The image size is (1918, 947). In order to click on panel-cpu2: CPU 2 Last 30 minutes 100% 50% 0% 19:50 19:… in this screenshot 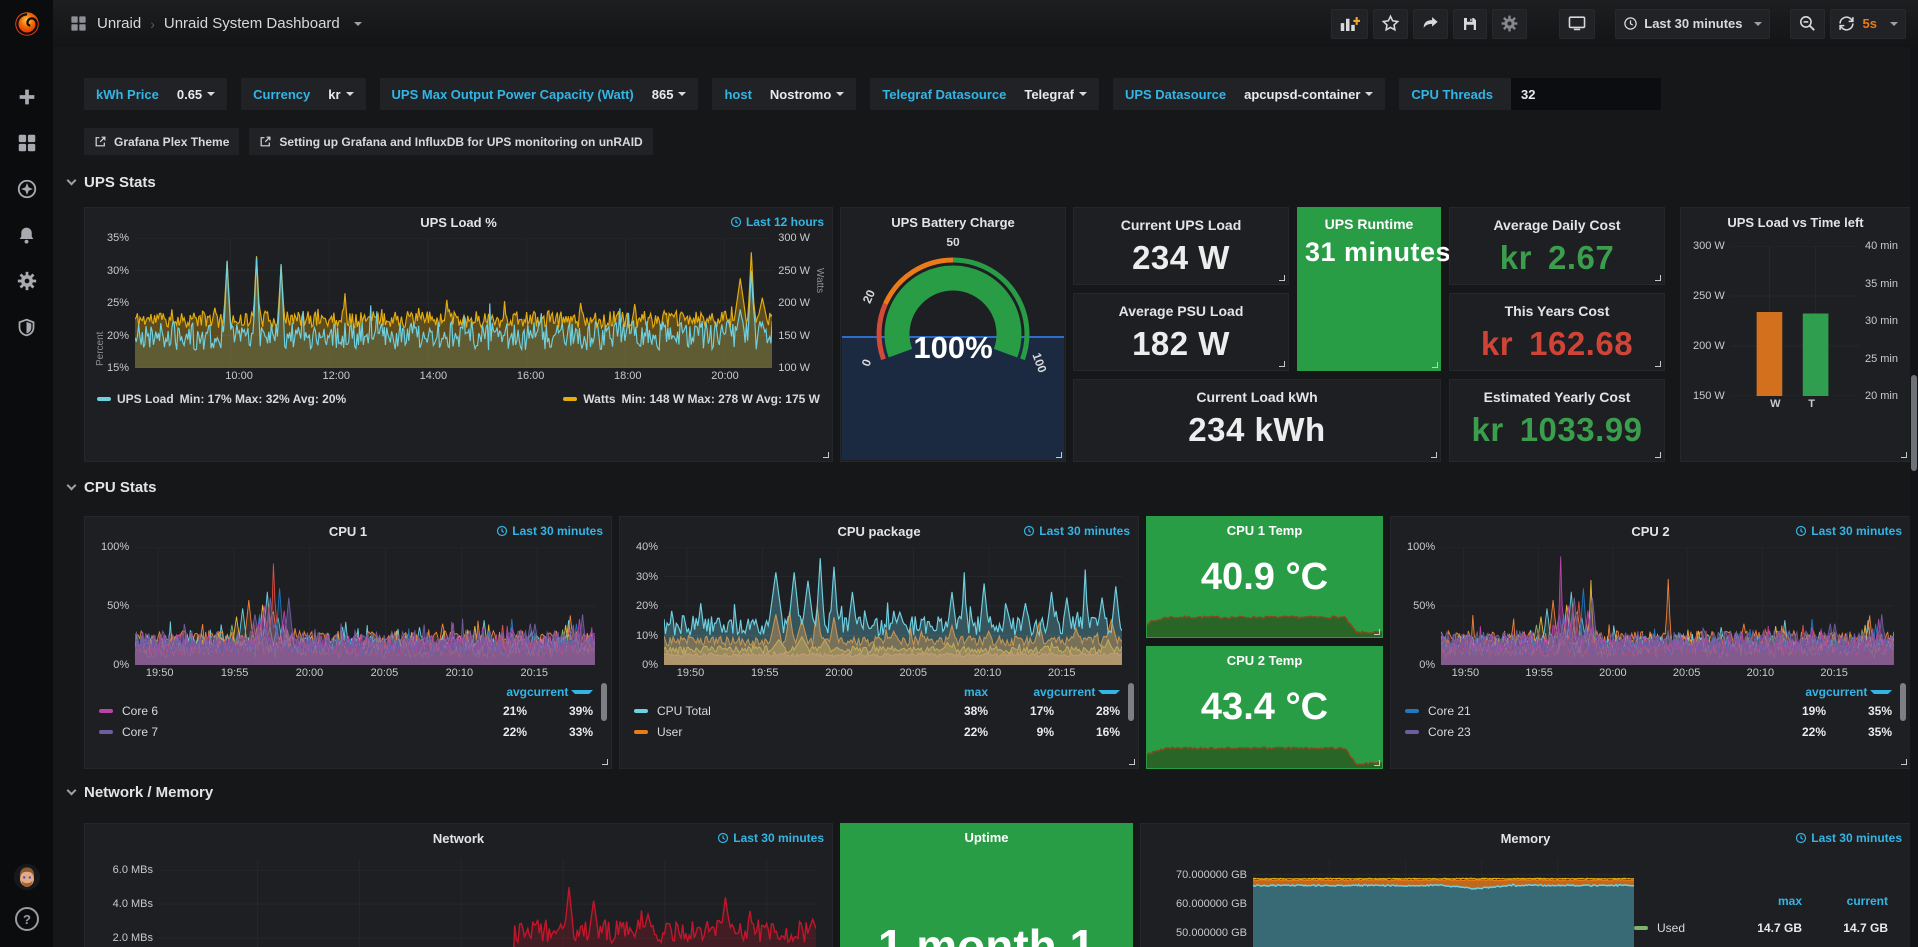, I will do `click(1650, 642)`.